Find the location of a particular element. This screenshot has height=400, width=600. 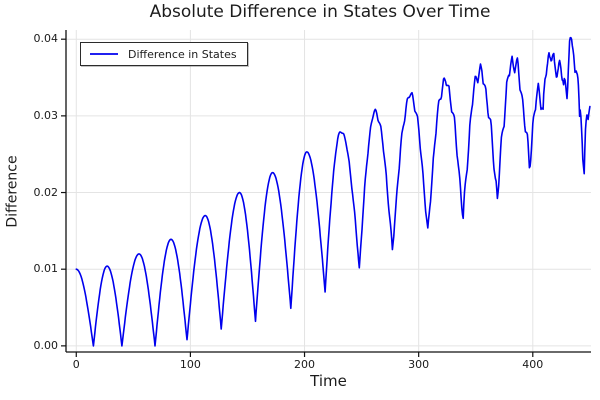

y-tick-label: 0.00 is located at coordinates (46, 345).